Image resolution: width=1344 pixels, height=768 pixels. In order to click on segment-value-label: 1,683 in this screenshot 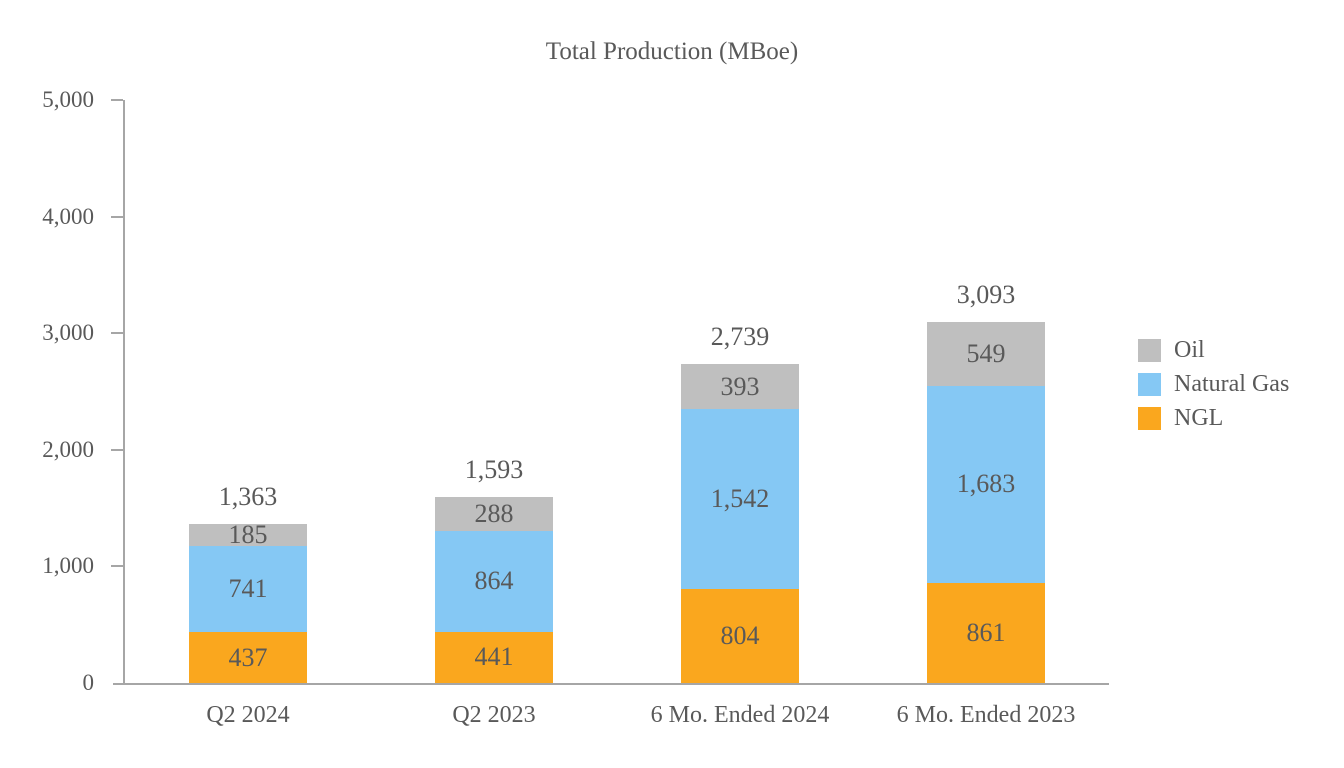, I will do `click(986, 484)`.